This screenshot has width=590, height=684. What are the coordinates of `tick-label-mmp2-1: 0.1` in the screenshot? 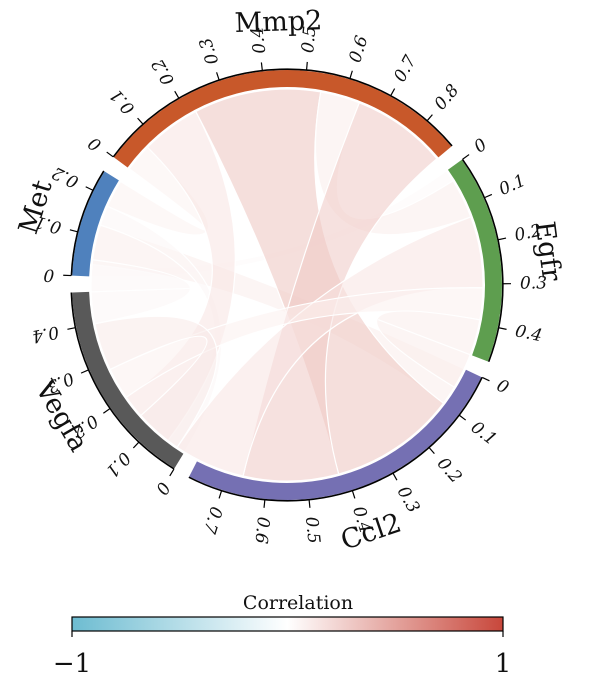 It's located at (122, 101).